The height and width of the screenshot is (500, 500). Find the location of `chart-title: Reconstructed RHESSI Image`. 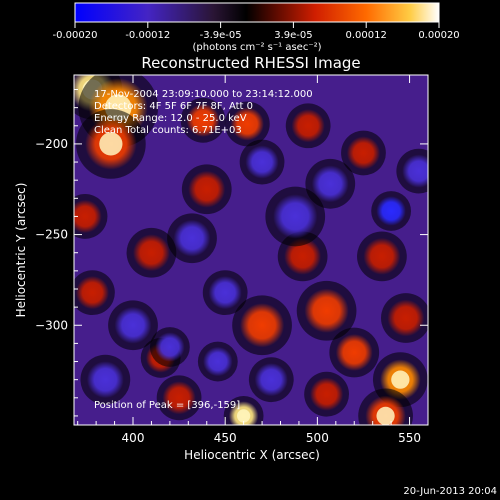

chart-title: Reconstructed RHESSI Image is located at coordinates (250, 63).